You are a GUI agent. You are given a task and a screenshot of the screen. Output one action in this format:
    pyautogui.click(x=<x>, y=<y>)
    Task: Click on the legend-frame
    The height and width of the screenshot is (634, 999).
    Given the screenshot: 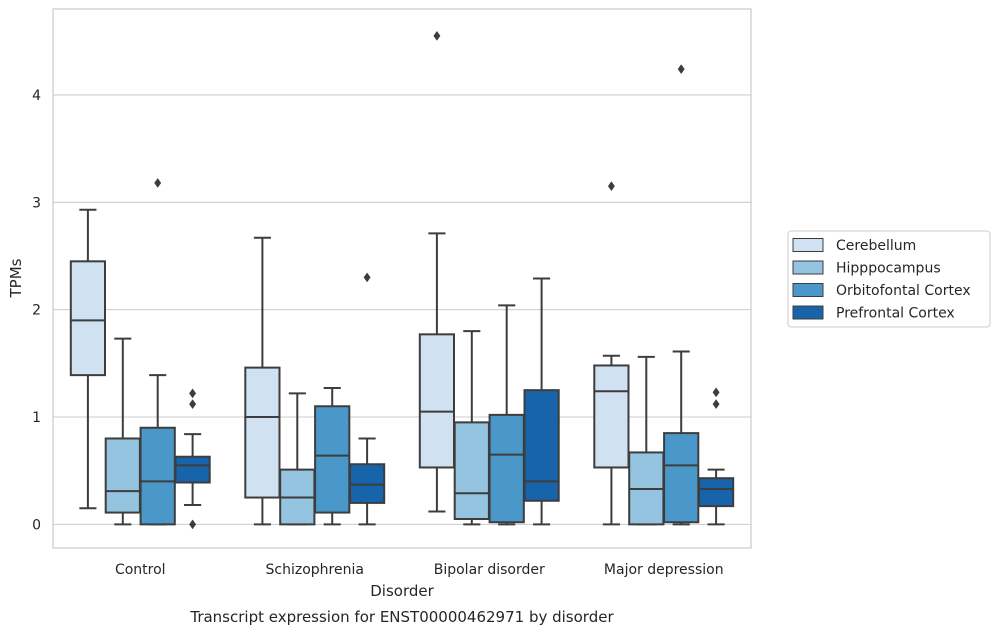 What is the action you would take?
    pyautogui.click(x=889, y=279)
    